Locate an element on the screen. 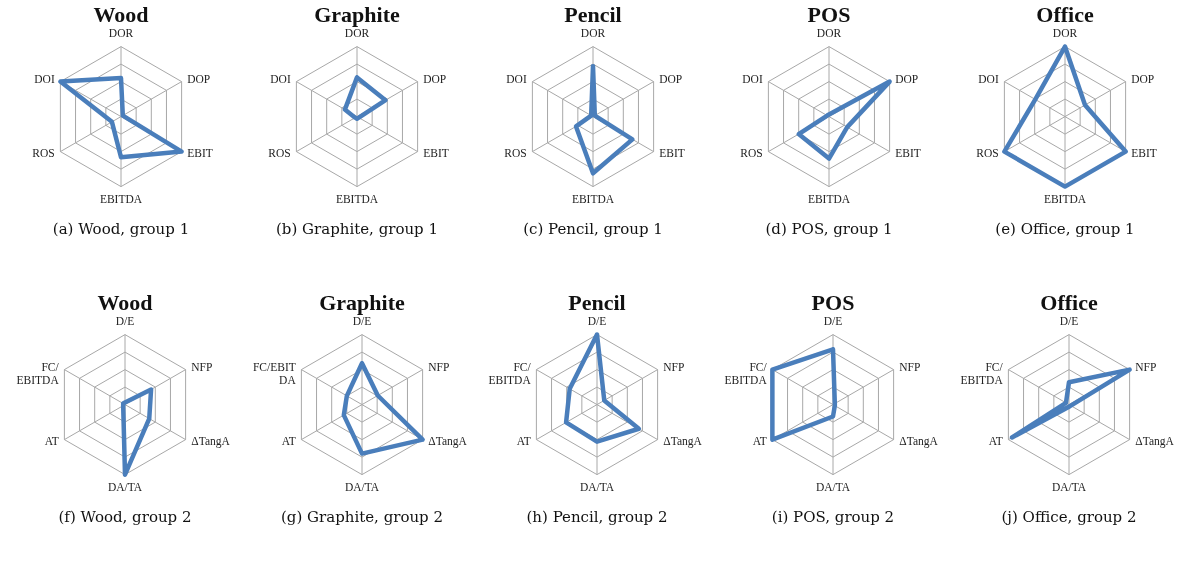  text: (i) POS, group 2 is located at coordinates (833, 516).